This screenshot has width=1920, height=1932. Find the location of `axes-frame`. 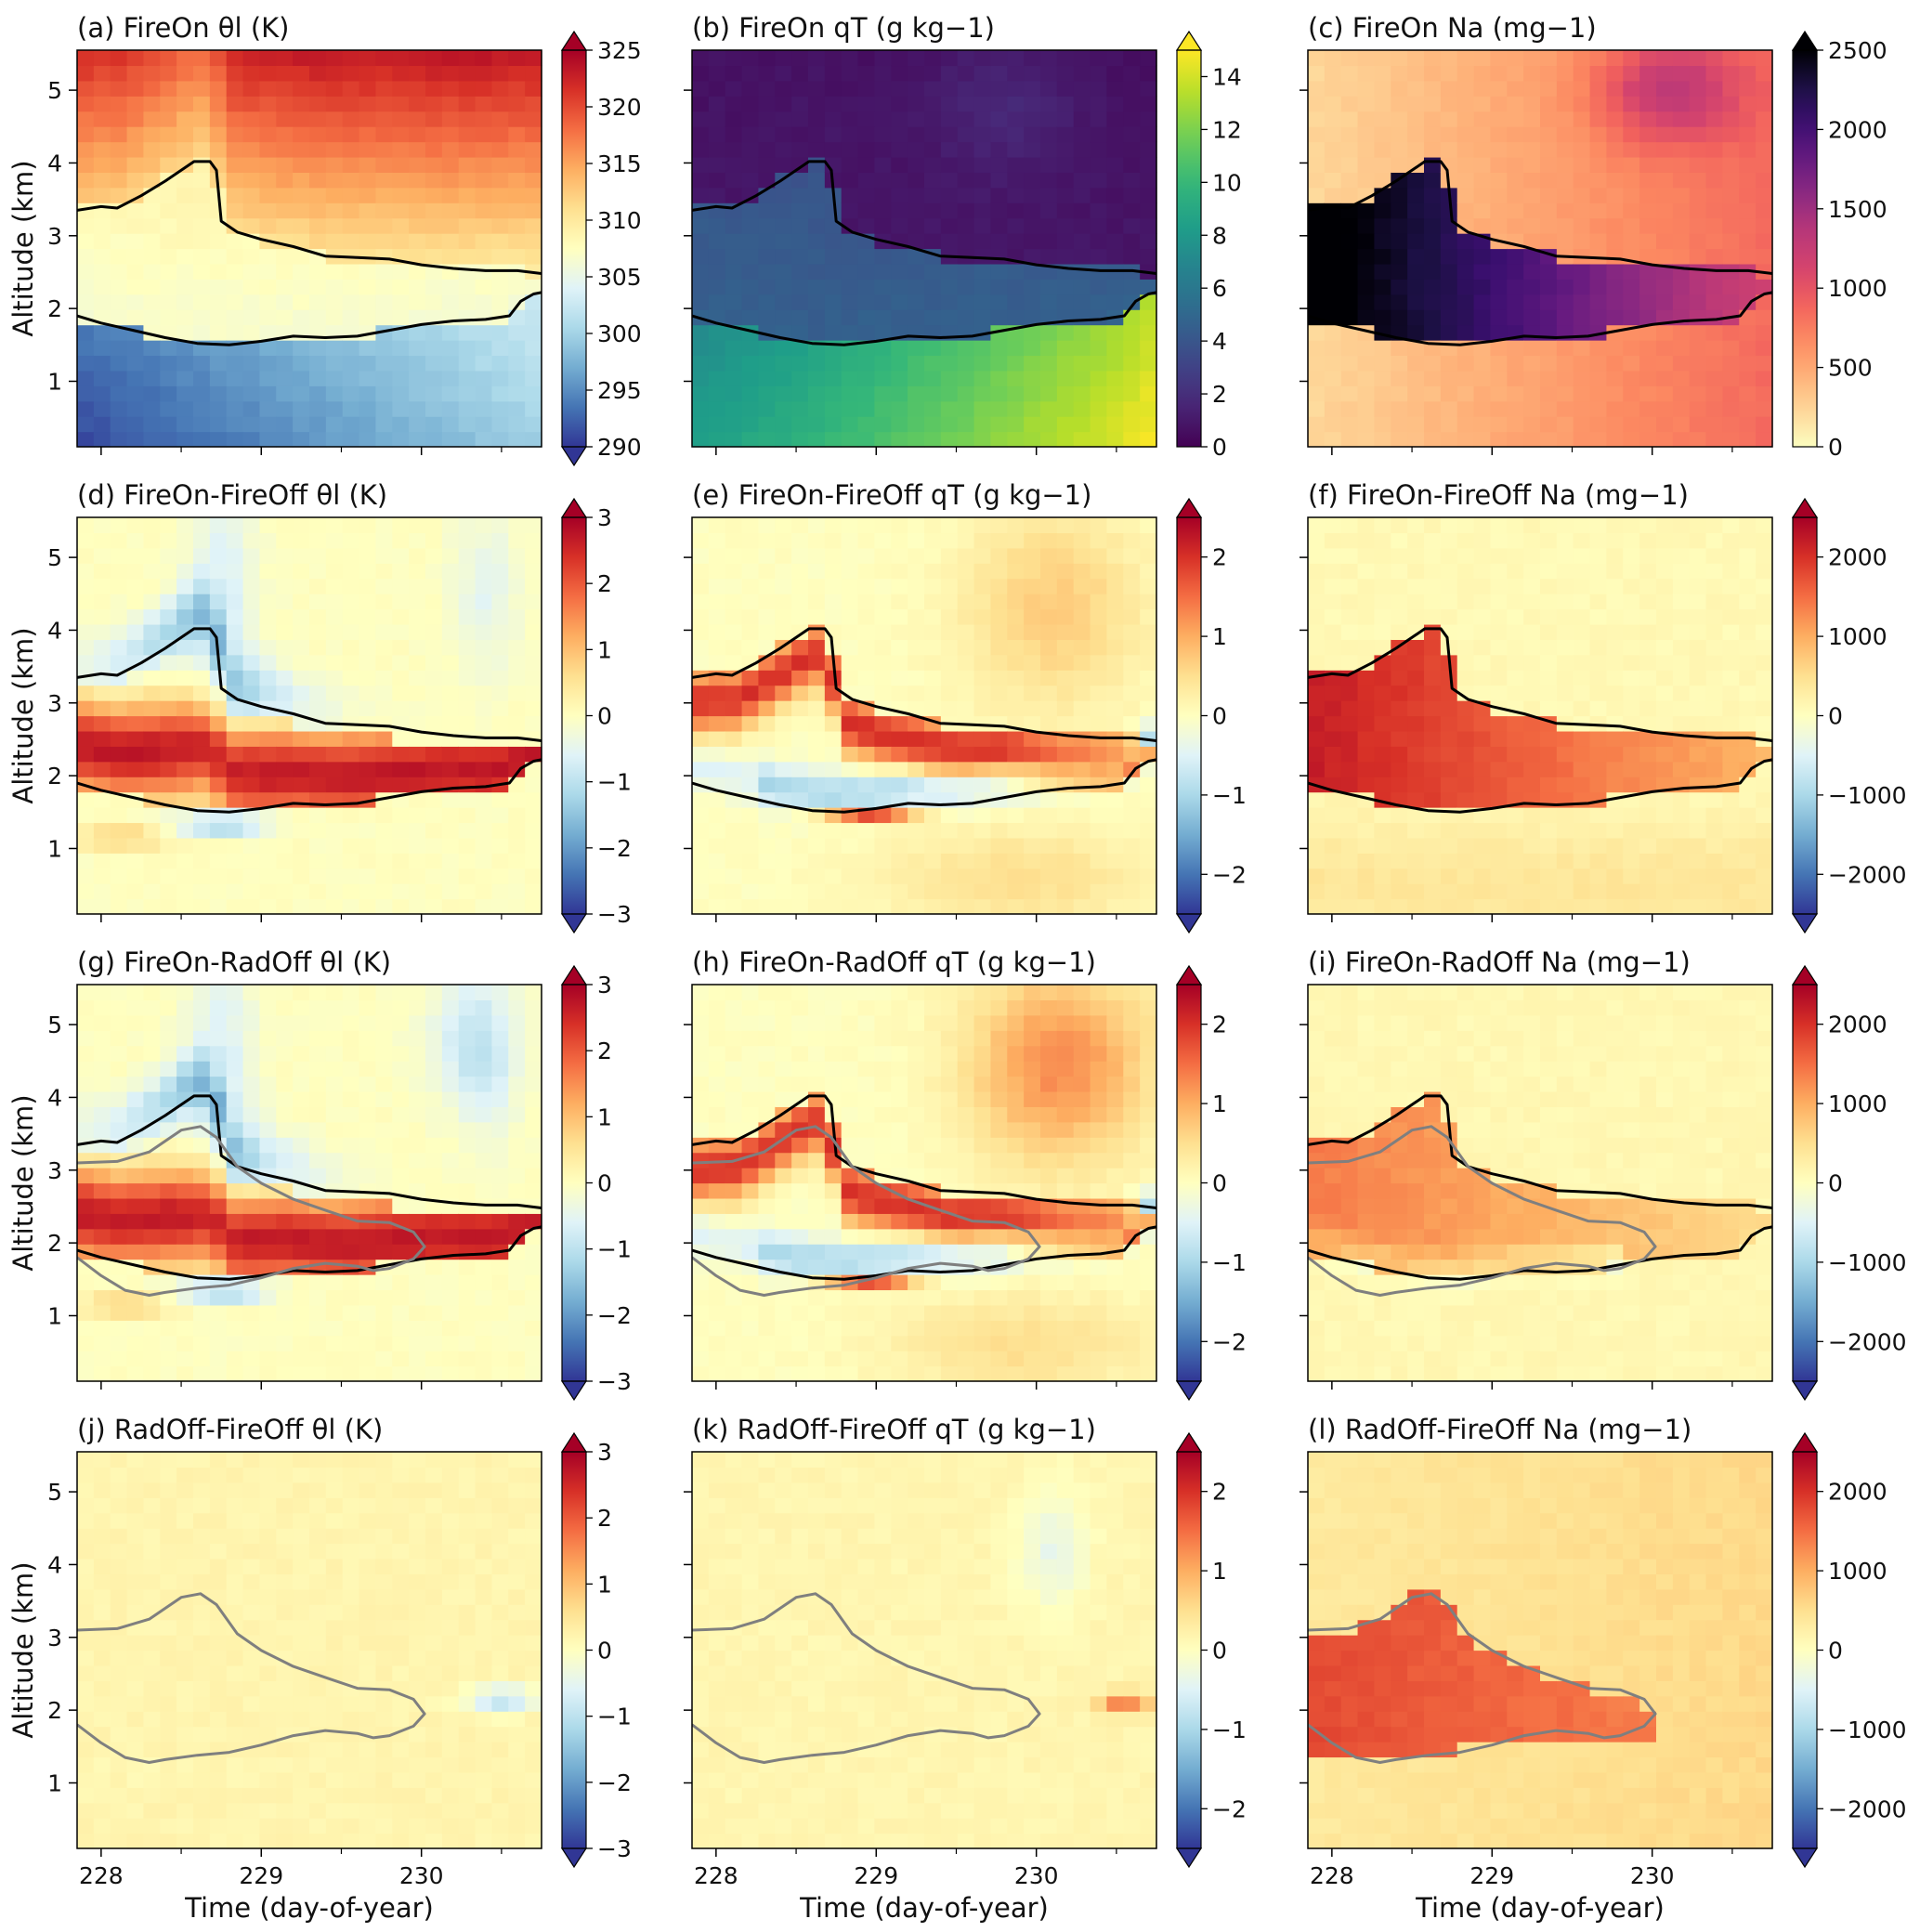

axes-frame is located at coordinates (1540, 248).